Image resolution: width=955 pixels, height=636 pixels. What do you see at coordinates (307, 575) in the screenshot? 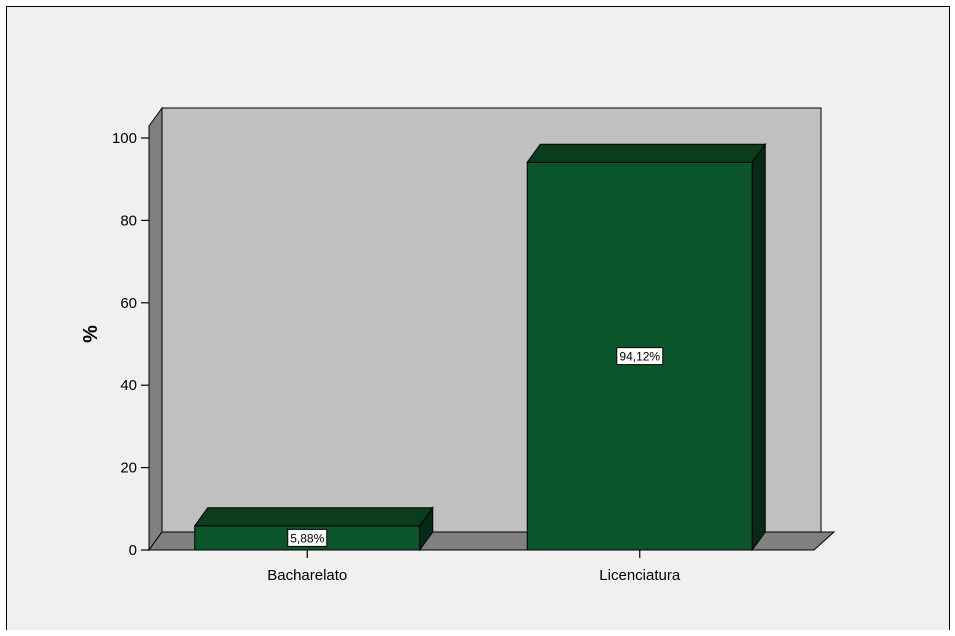
I see `x-tick-label: Bacharelato` at bounding box center [307, 575].